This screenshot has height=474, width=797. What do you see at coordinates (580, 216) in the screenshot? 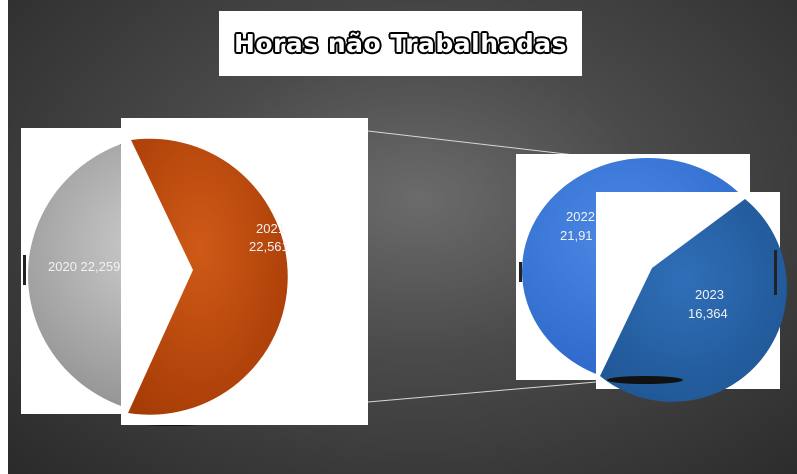
I see `label-2022-year: 2022` at bounding box center [580, 216].